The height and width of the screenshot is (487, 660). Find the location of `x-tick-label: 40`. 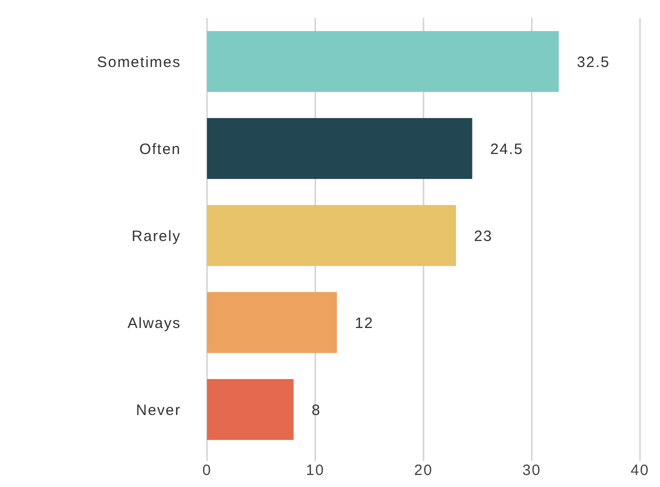

x-tick-label: 40 is located at coordinates (640, 470).